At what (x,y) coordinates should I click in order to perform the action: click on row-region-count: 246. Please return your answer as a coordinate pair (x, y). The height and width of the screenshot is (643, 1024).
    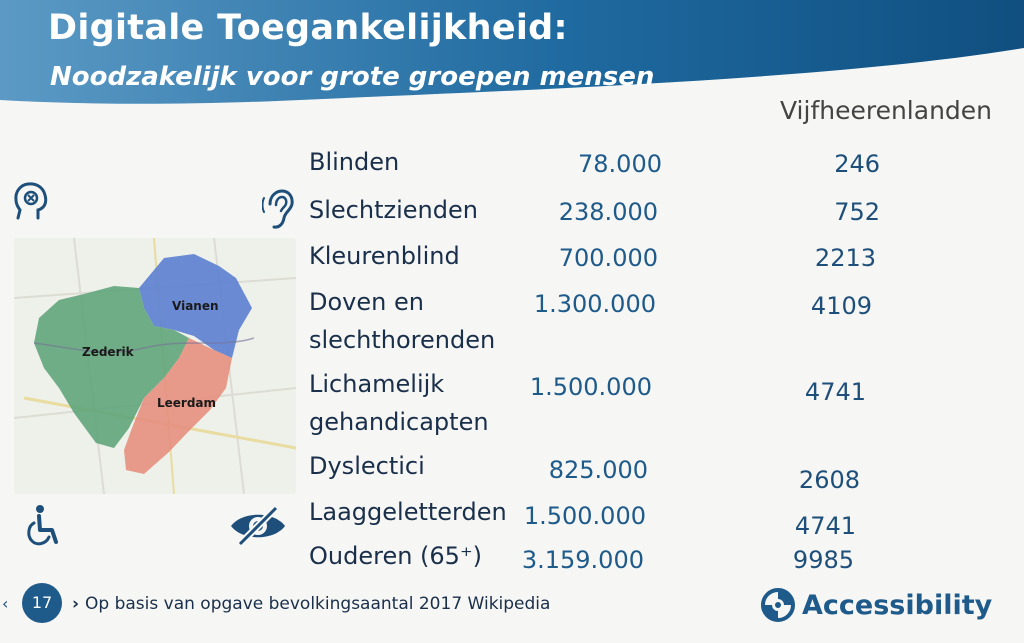
    Looking at the image, I should click on (857, 164).